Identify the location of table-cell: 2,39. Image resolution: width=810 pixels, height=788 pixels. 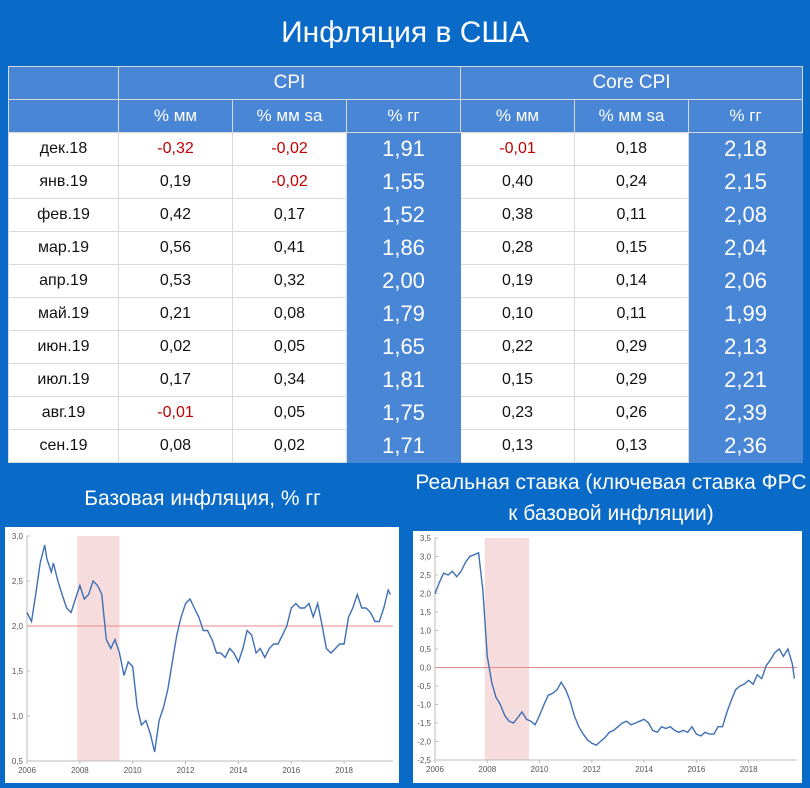
(746, 413).